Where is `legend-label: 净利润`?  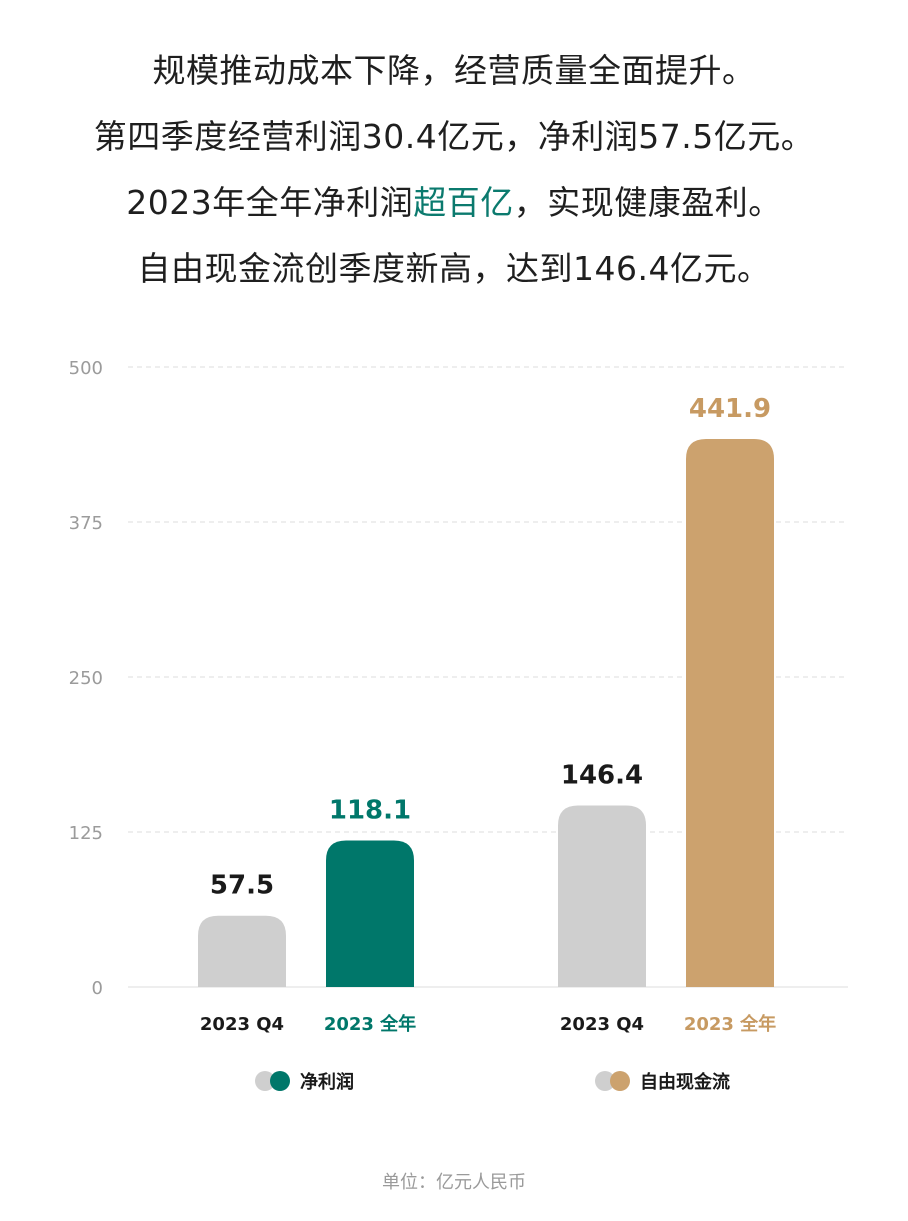 legend-label: 净利润 is located at coordinates (327, 1082).